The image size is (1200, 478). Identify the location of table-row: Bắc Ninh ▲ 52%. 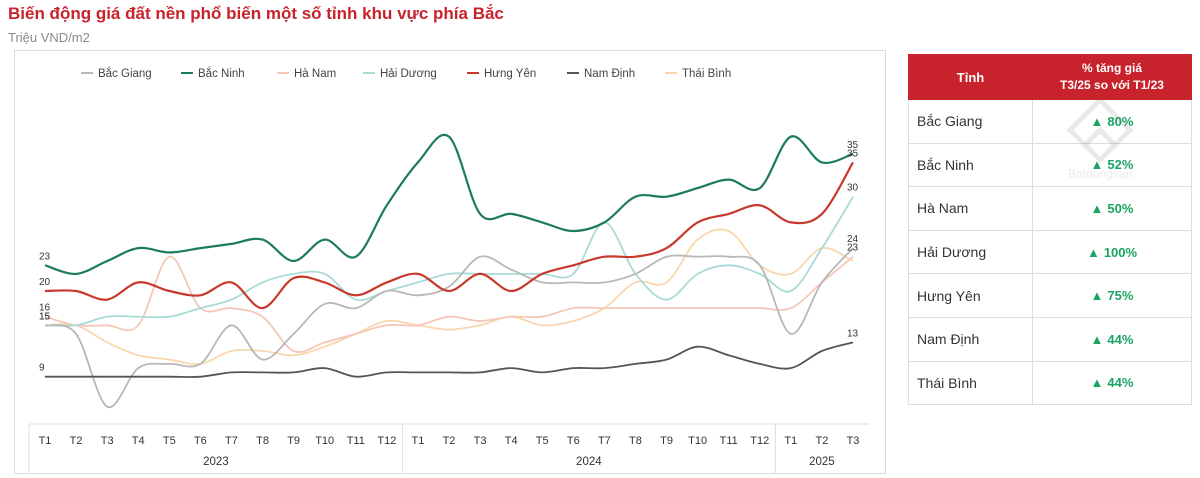
(1050, 165).